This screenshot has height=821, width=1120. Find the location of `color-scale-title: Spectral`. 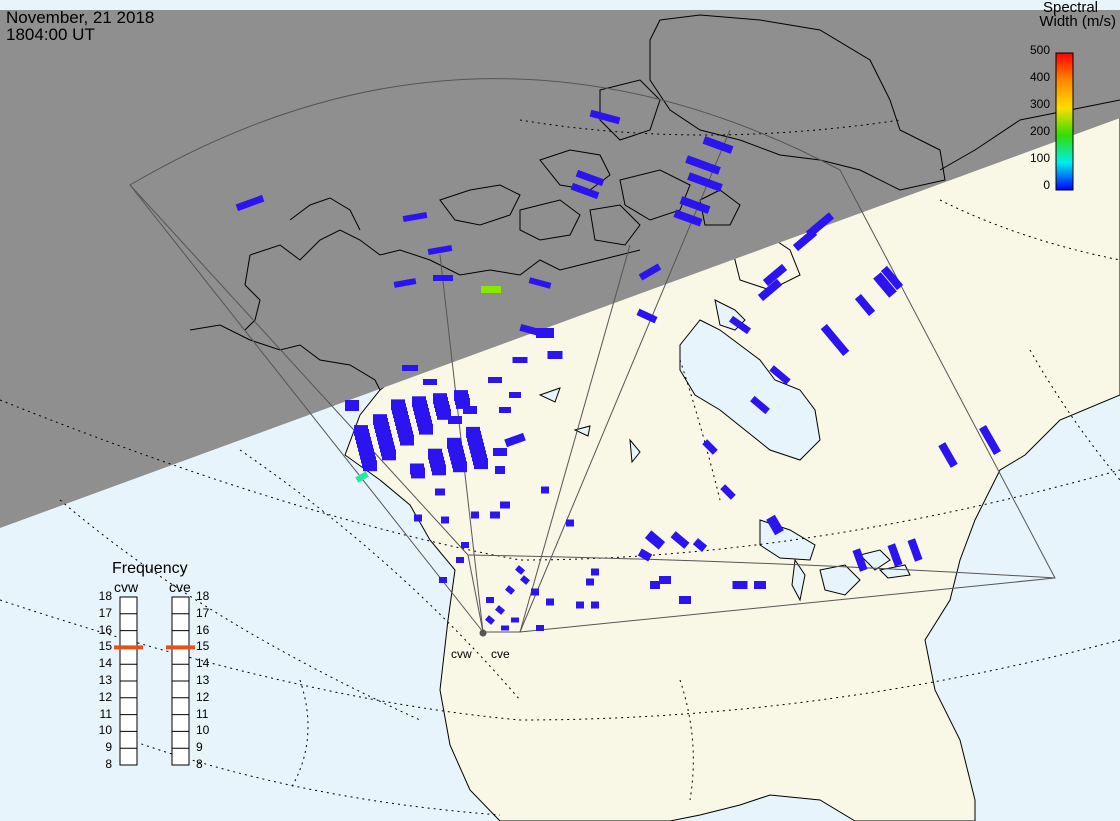

color-scale-title: Spectral is located at coordinates (1070, 8).